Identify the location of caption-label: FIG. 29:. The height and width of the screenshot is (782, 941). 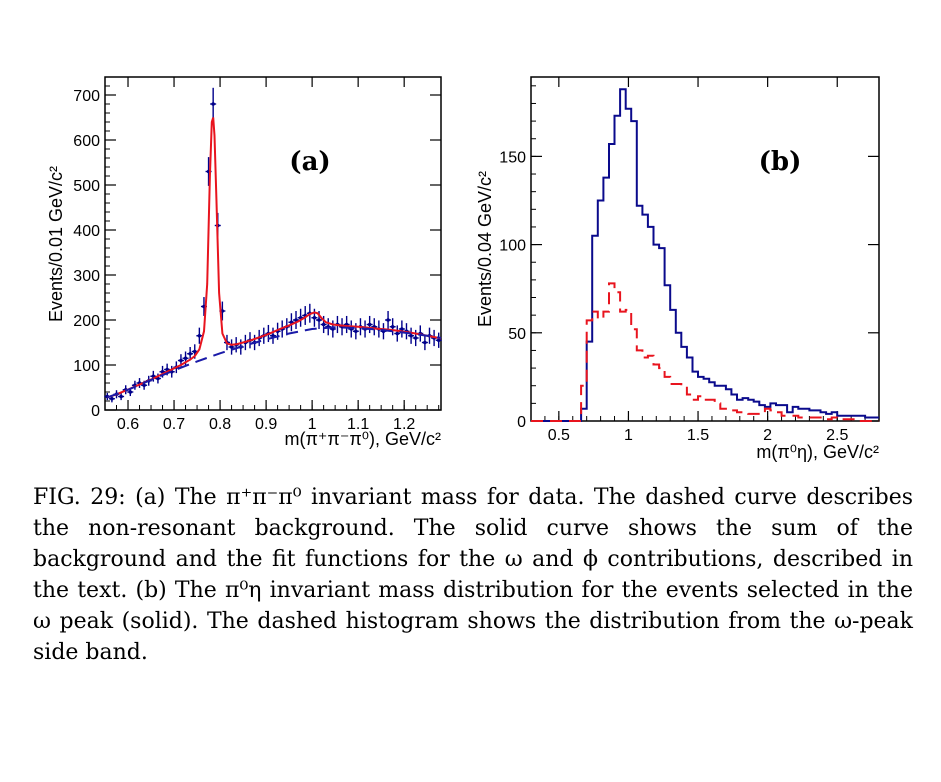
(79, 497).